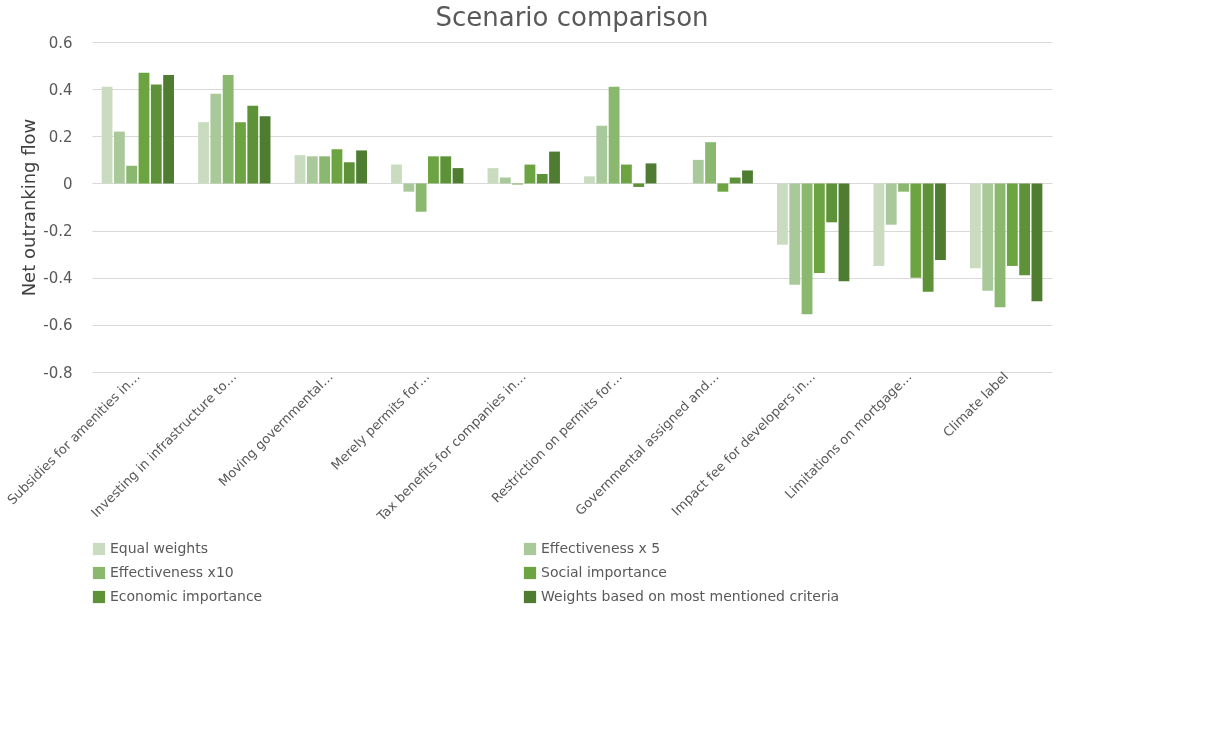 The image size is (1205, 749). What do you see at coordinates (58, 278) in the screenshot?
I see `y-tick-label: -0.4` at bounding box center [58, 278].